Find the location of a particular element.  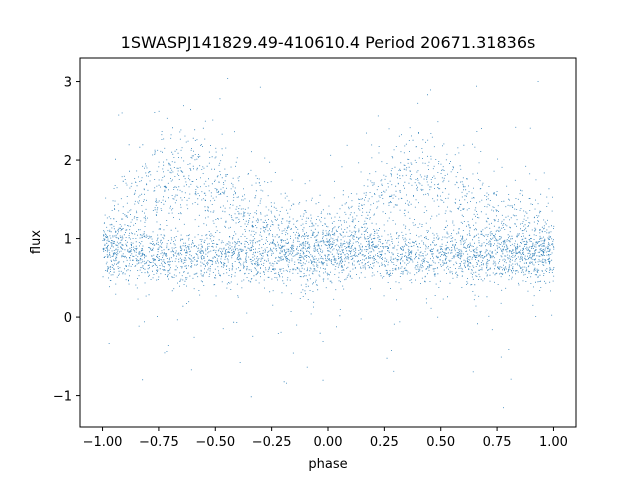

x-axis: −1.00 −0.75 −0.50 −0.25 0.00 0.25 0.50 0.75 1.00 is located at coordinates (325, 438).